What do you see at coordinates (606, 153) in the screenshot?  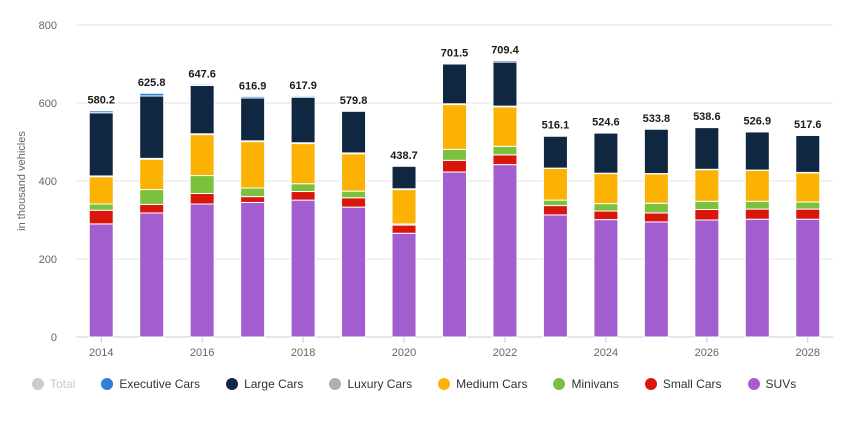 I see `bar-large-cars-2024` at bounding box center [606, 153].